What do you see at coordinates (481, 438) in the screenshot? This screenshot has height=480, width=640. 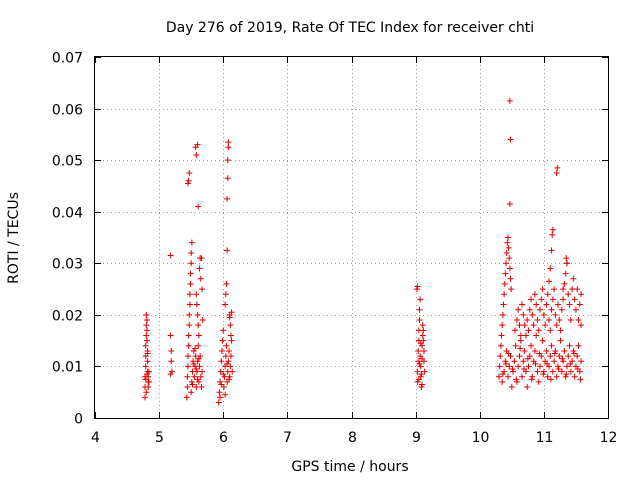 I see `x-tick-label: 10` at bounding box center [481, 438].